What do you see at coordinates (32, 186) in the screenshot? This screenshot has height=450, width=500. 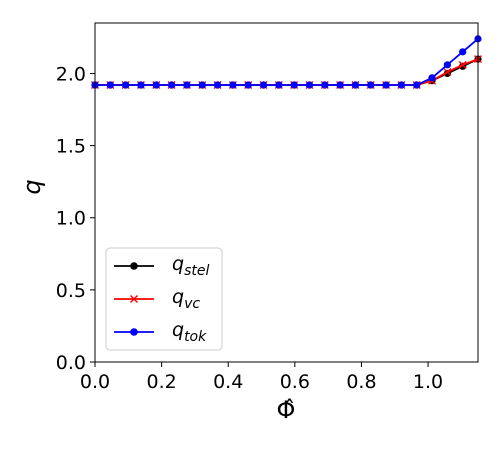 I see `y-axis-label: q` at bounding box center [32, 186].